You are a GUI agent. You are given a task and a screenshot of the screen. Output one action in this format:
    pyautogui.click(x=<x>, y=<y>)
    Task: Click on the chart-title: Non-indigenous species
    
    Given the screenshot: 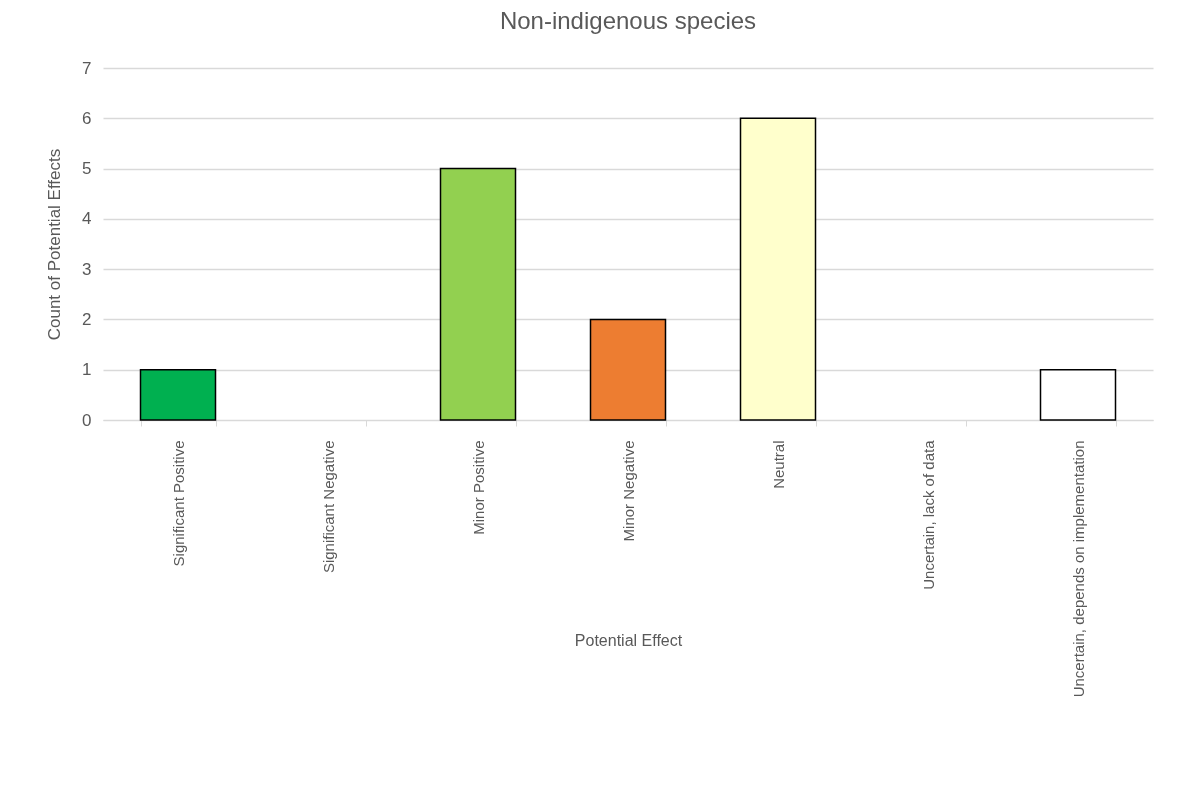 What is the action you would take?
    pyautogui.click(x=628, y=20)
    